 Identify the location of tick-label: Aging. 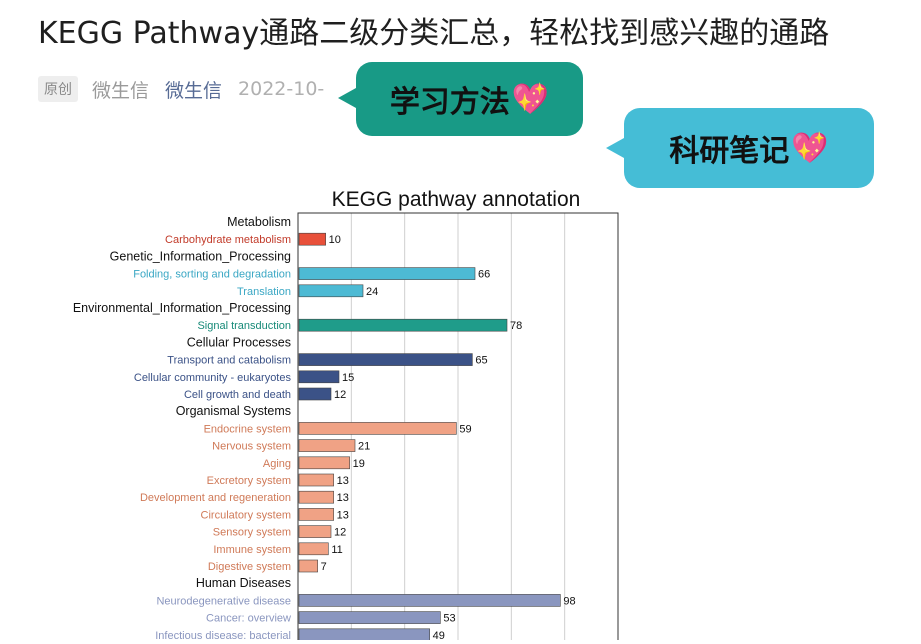
(277, 464).